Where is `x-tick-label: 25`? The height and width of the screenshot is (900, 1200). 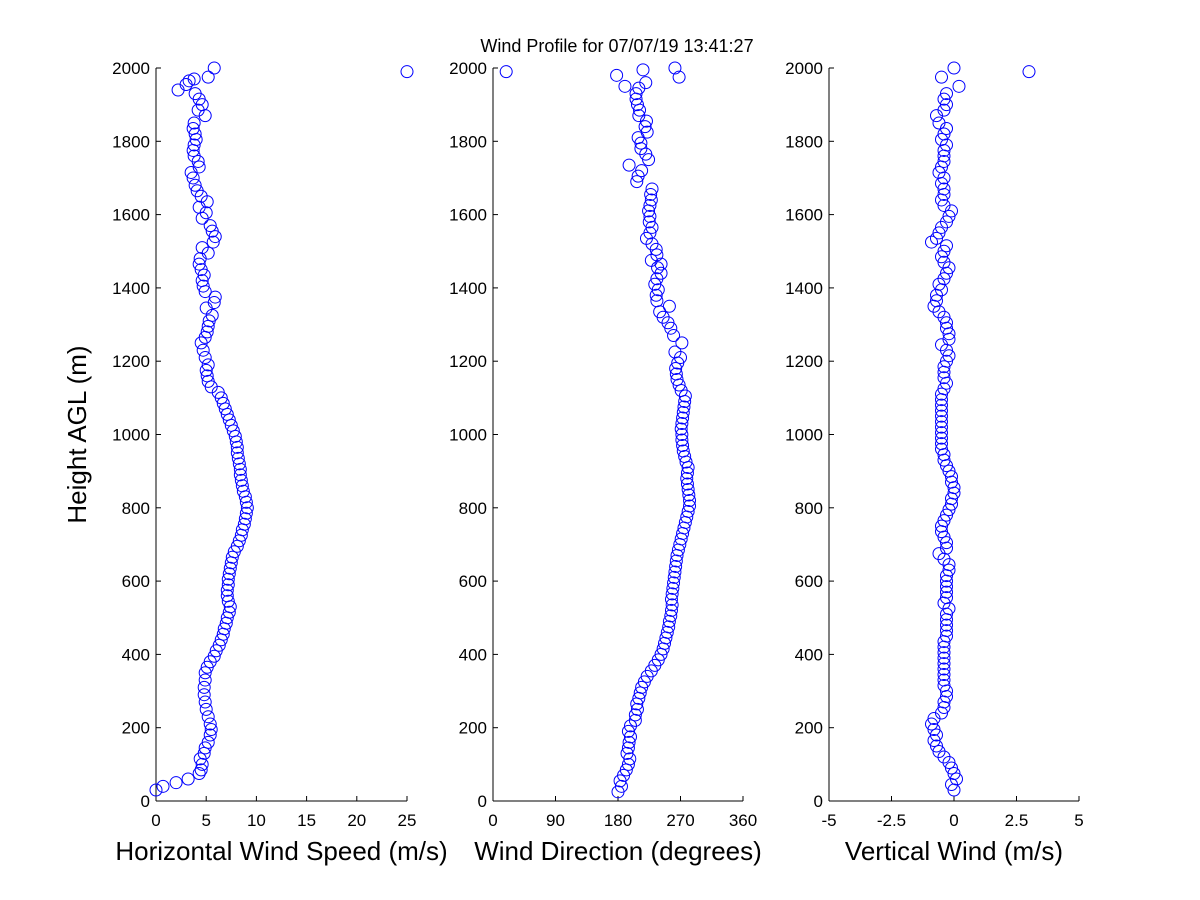 x-tick-label: 25 is located at coordinates (407, 820).